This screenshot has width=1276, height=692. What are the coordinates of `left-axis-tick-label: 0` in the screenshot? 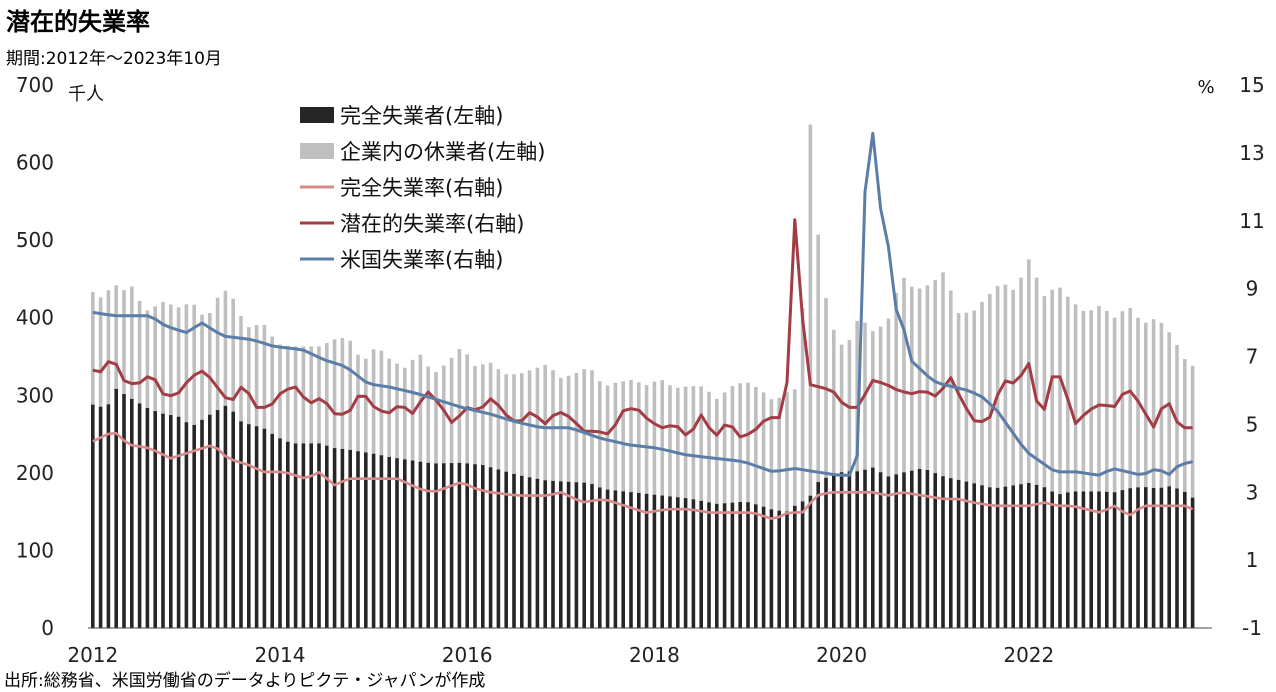 It's located at (47, 628).